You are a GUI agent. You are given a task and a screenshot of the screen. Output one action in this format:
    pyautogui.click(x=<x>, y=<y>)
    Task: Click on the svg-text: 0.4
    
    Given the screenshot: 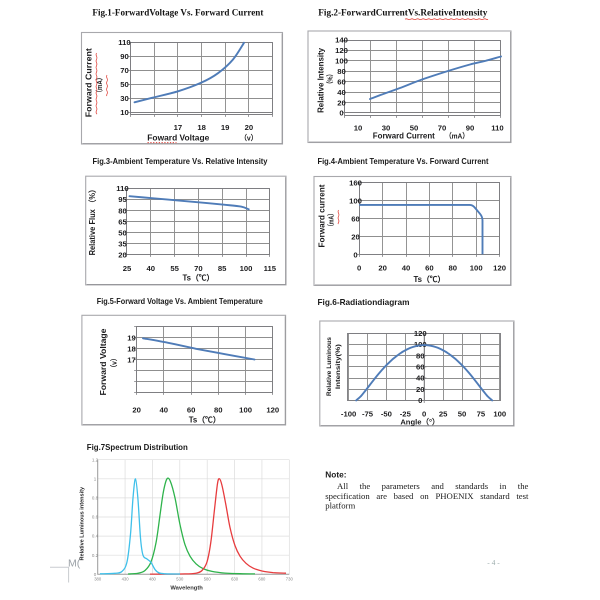 What is the action you would take?
    pyautogui.click(x=95, y=536)
    